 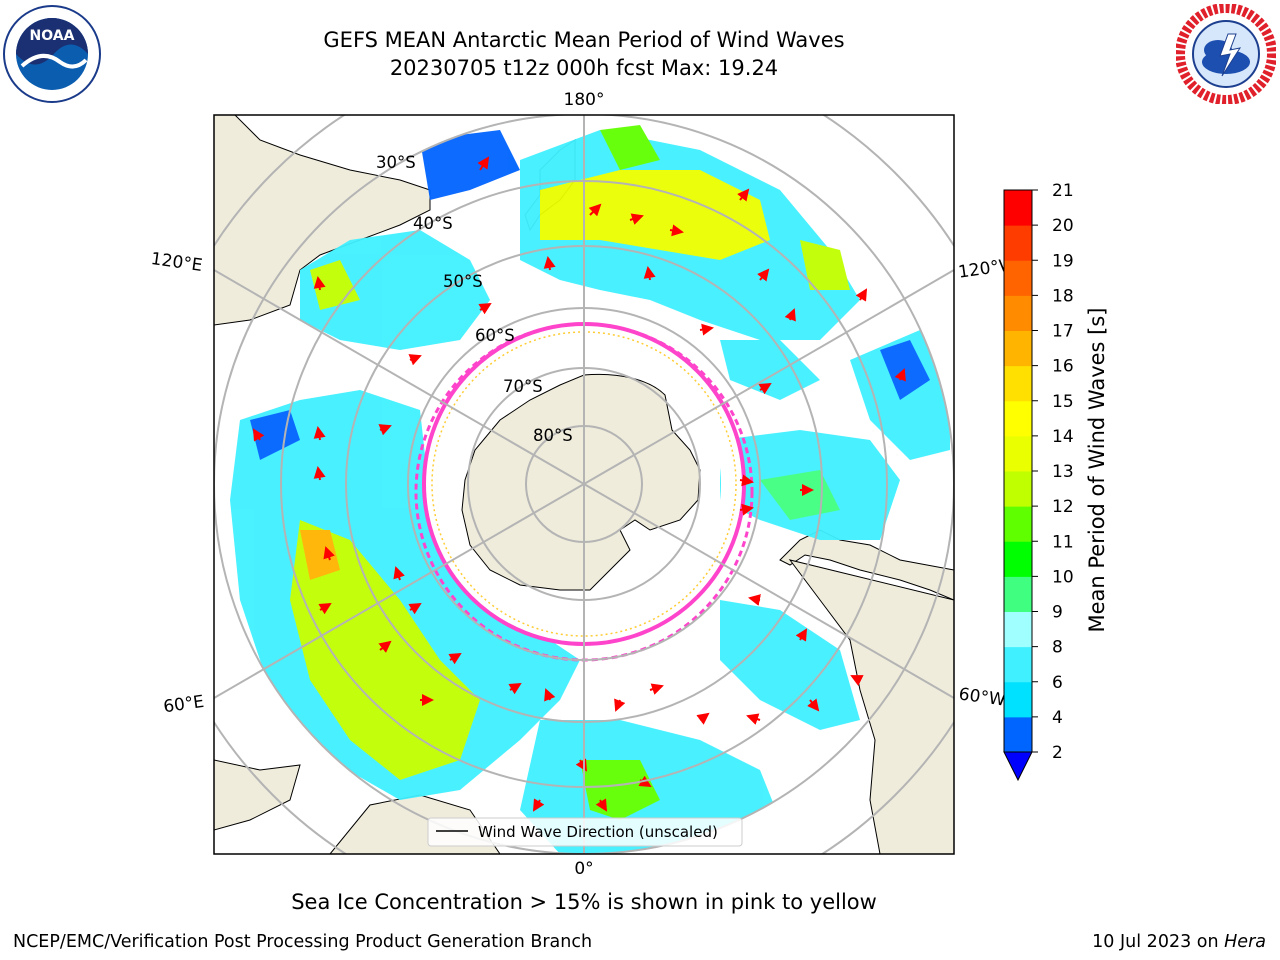 What do you see at coordinates (523, 386) in the screenshot?
I see `lat-label-70s: 70°S` at bounding box center [523, 386].